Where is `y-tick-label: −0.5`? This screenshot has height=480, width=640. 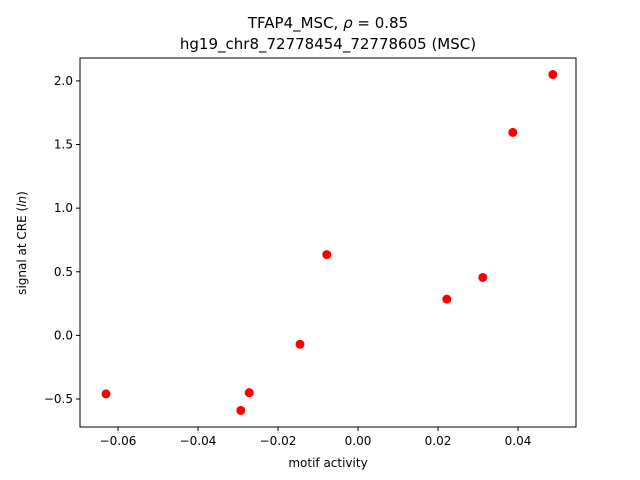
y-tick-label: −0.5 is located at coordinates (58, 399).